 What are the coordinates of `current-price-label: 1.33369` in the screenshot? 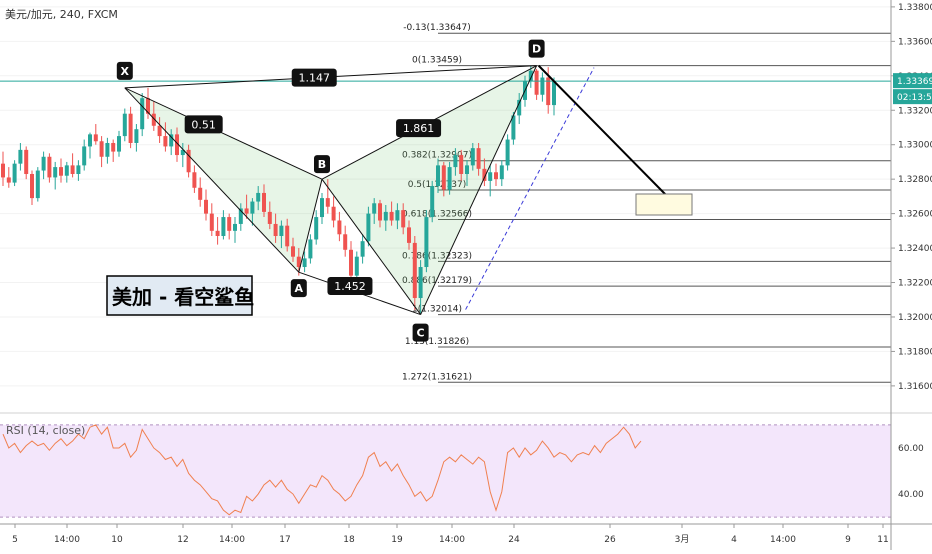 It's located at (914, 82).